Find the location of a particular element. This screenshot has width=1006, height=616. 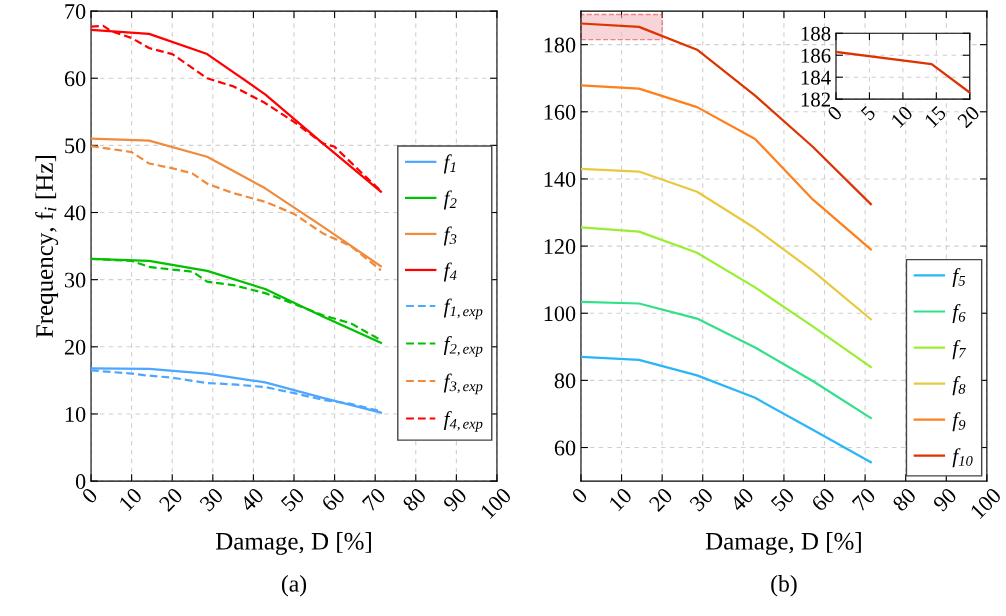

legend-label: f$_{7}$ is located at coordinates (959, 350).